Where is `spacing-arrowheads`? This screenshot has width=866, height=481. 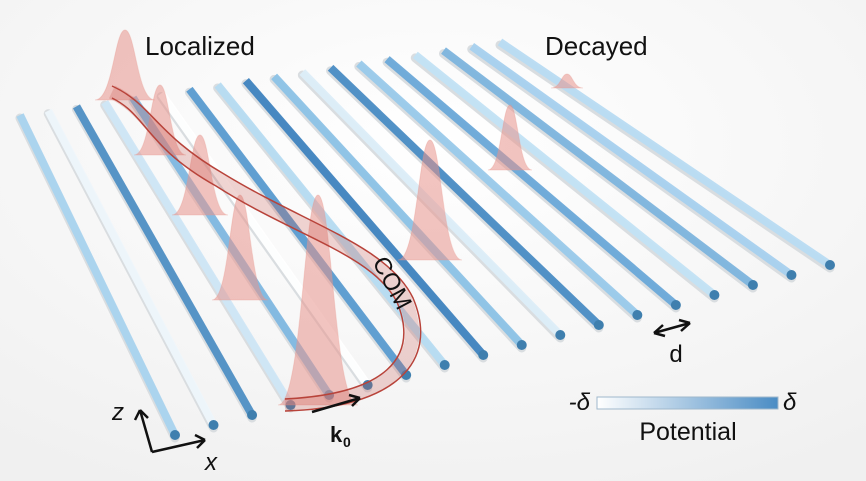
spacing-arrowheads is located at coordinates (672, 328).